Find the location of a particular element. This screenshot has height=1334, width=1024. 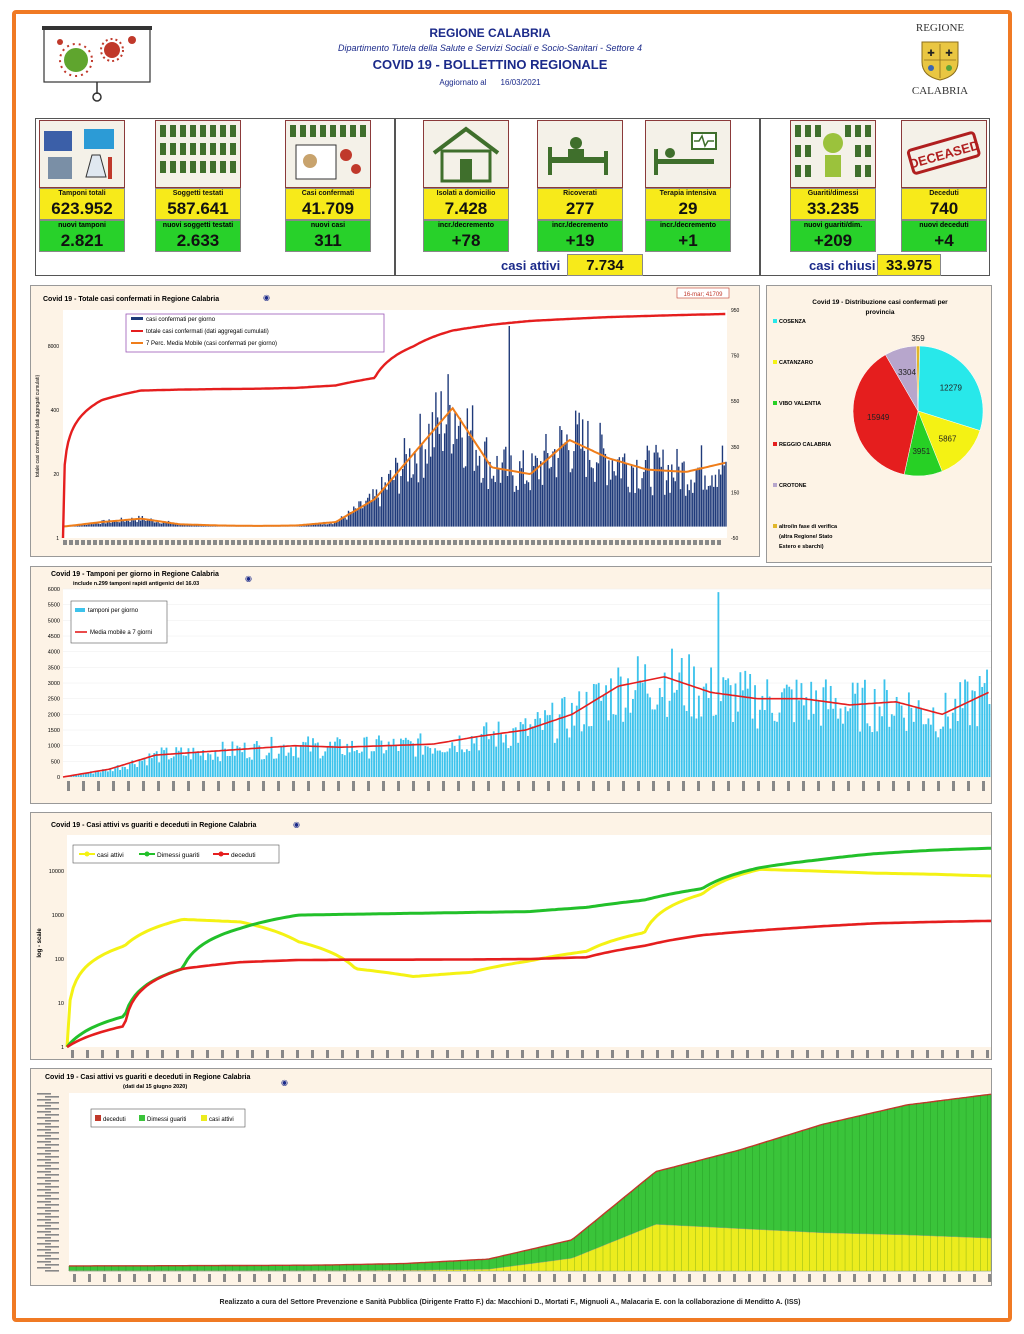

updated-line: Aggiornato al 16/03/2021 is located at coordinates (490, 82).